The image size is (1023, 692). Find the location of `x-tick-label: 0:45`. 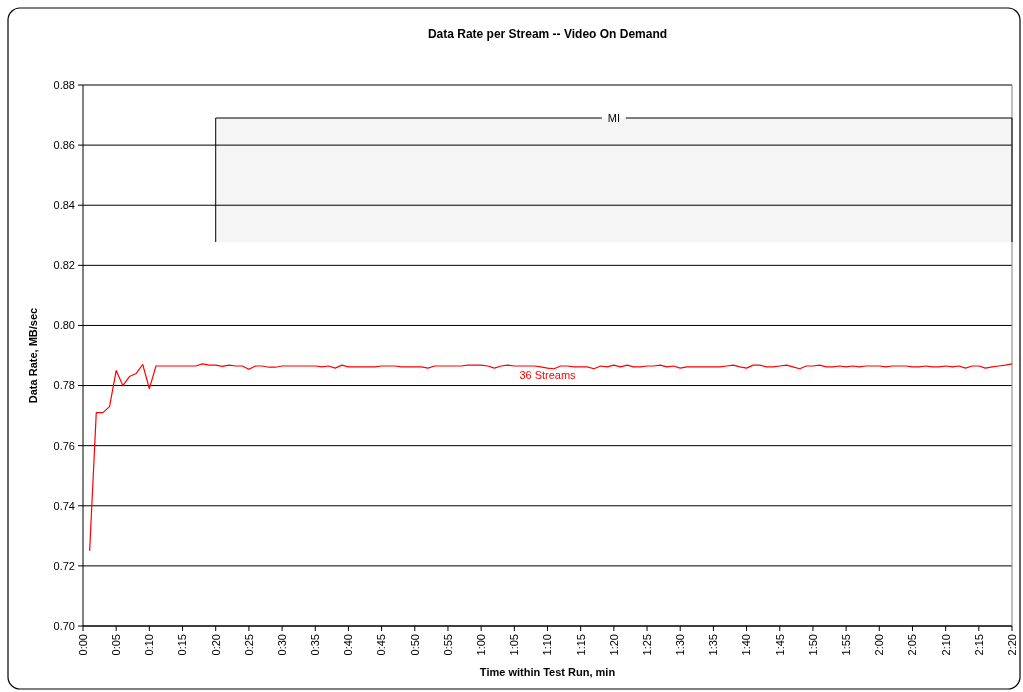

x-tick-label: 0:45 is located at coordinates (381, 645).